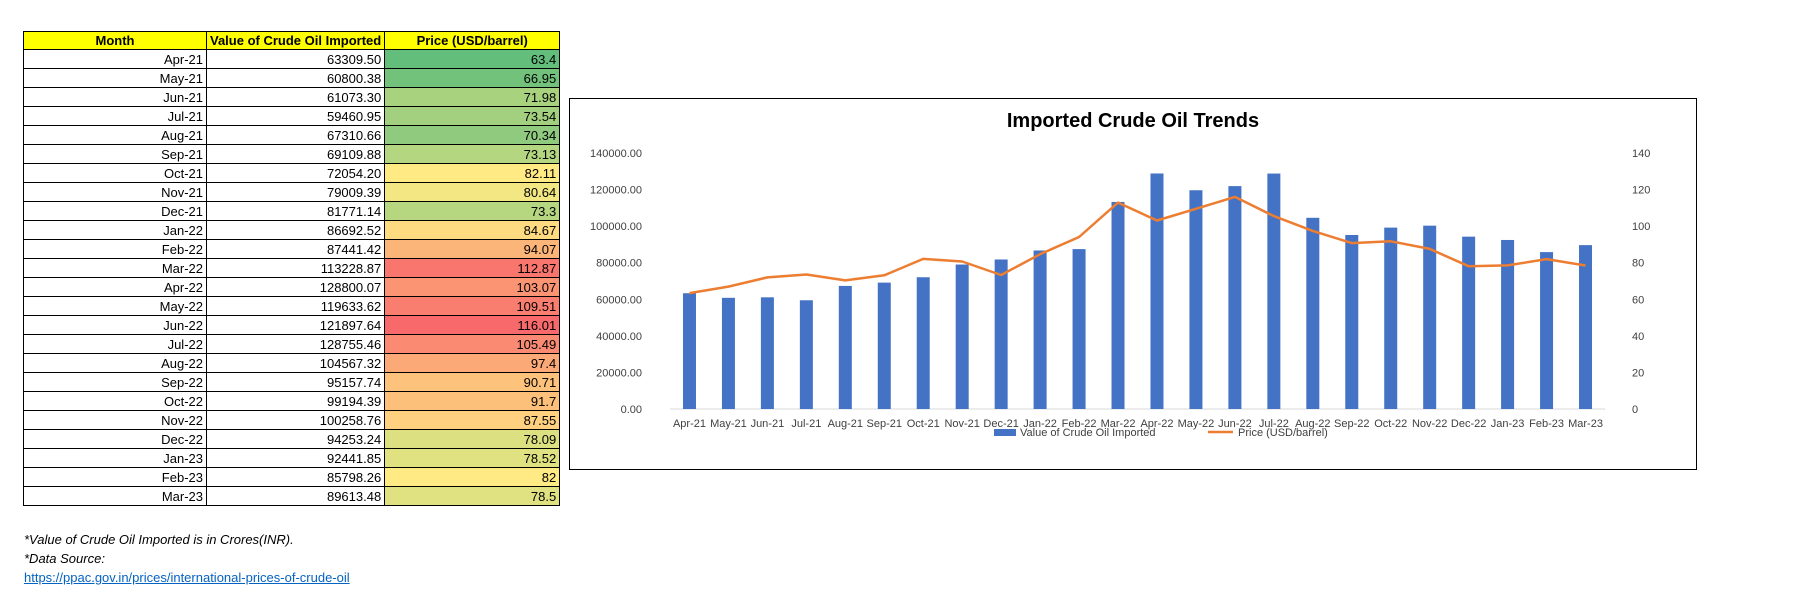 Image resolution: width=1817 pixels, height=600 pixels. What do you see at coordinates (295, 401) in the screenshot?
I see `cell-value: 99194.39` at bounding box center [295, 401].